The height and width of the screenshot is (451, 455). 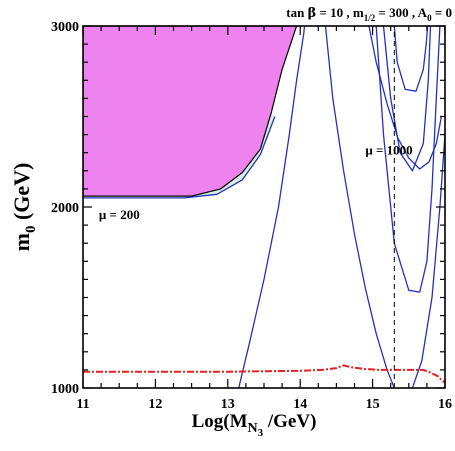 What do you see at coordinates (82, 404) in the screenshot?
I see `x-tick-label: 11` at bounding box center [82, 404].